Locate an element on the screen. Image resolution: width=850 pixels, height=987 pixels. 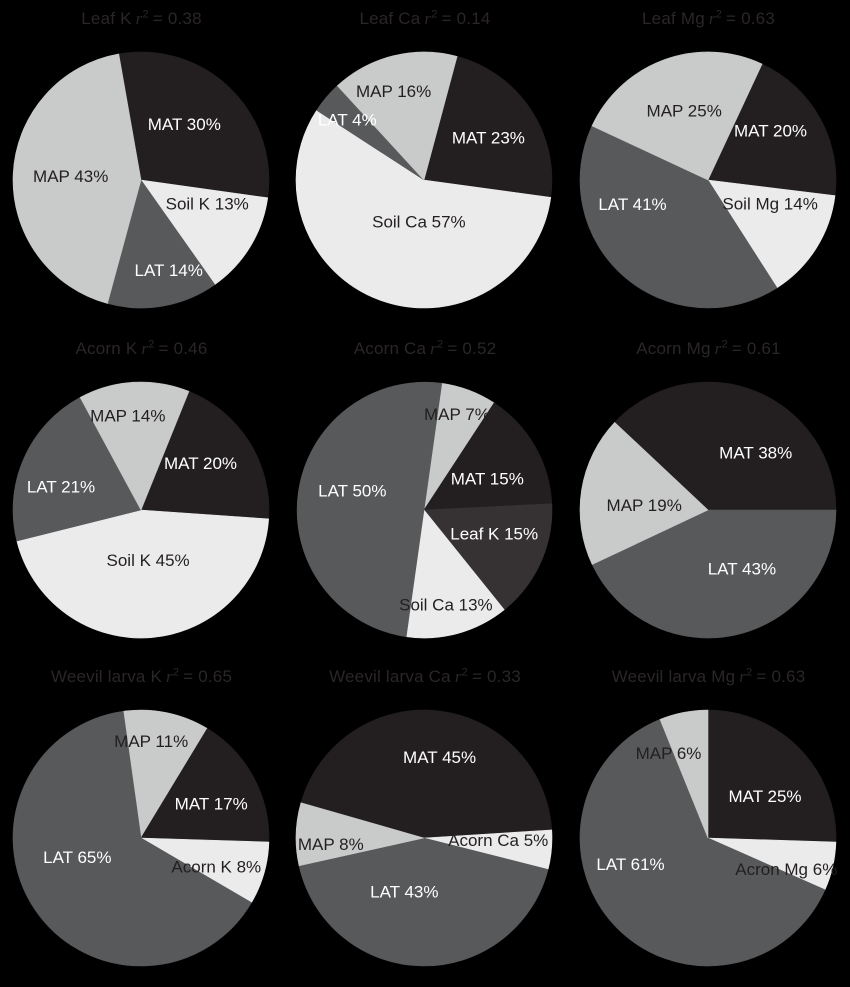
slice-label: MAT 17% is located at coordinates (211, 803).